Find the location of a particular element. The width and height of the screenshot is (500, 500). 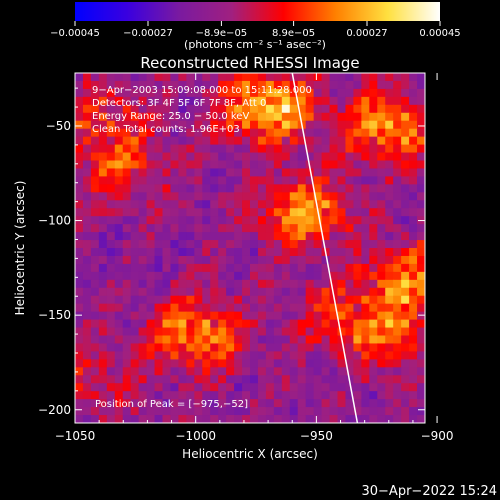

colorbar-tick-label: −0.00027 is located at coordinates (148, 33).